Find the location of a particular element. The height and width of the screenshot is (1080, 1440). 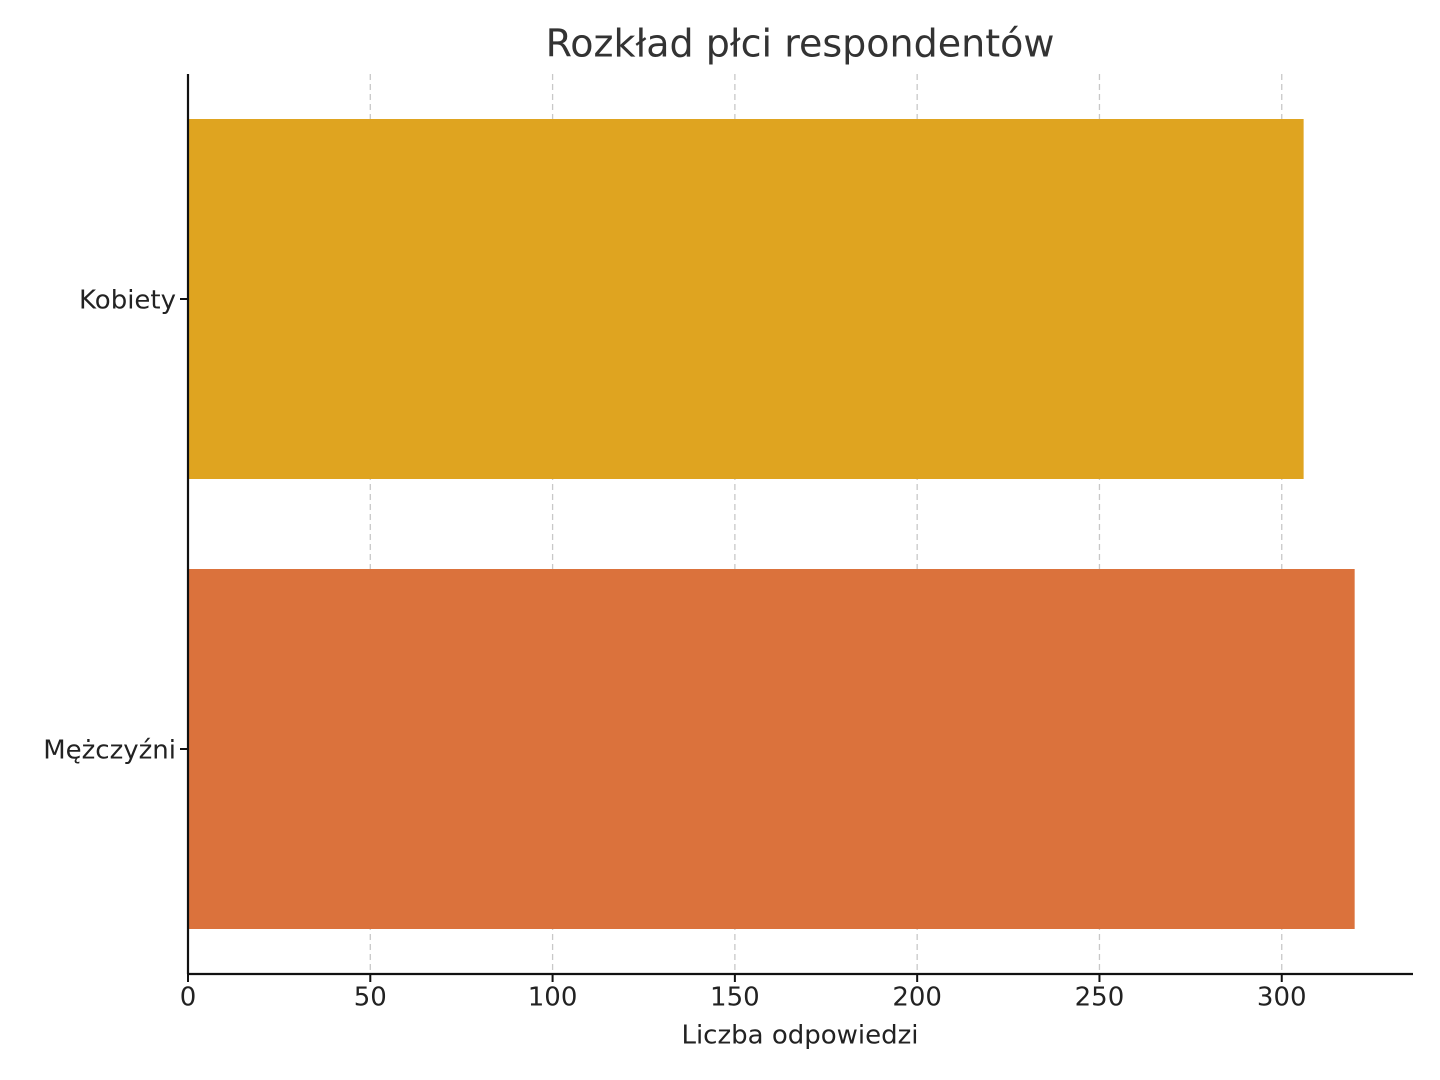

x-tick-label: 250 is located at coordinates (1100, 998).